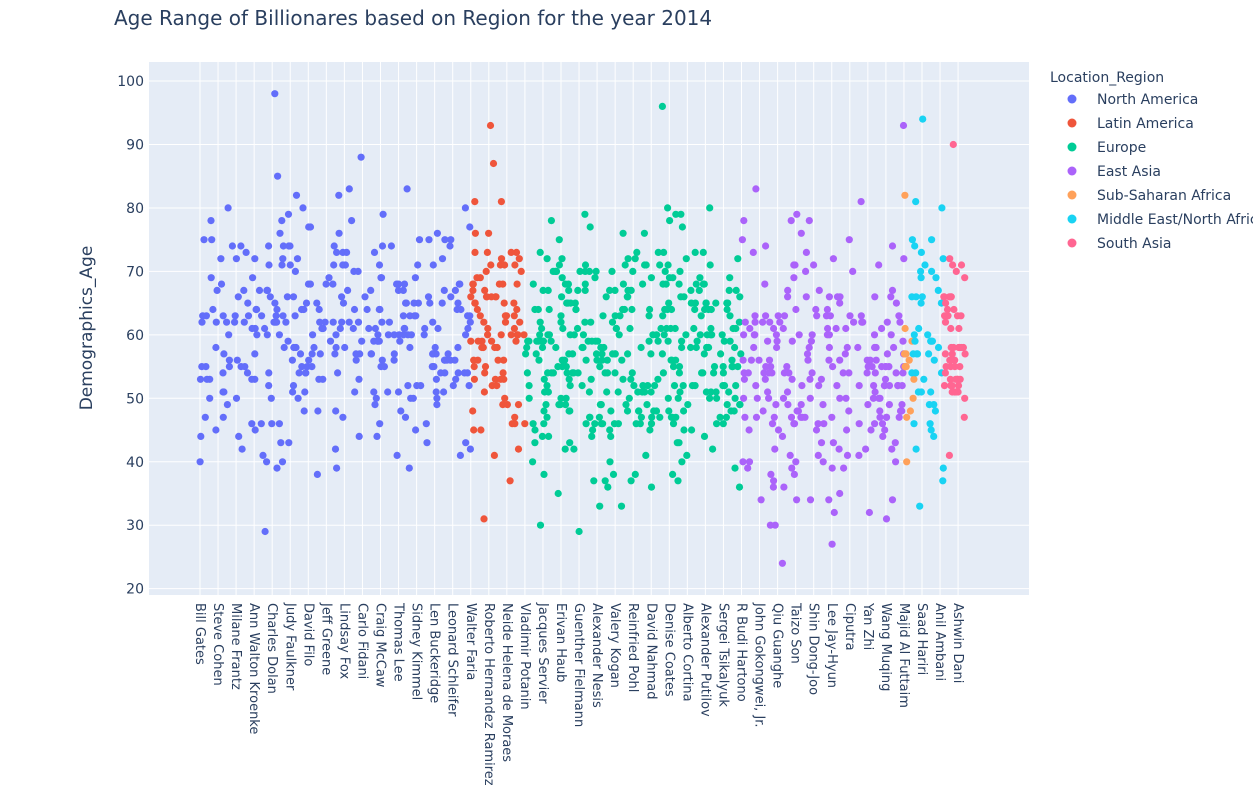  Describe the element at coordinates (506, 682) in the screenshot. I see `x-tick-label: Neide Helena de Moraes` at that location.